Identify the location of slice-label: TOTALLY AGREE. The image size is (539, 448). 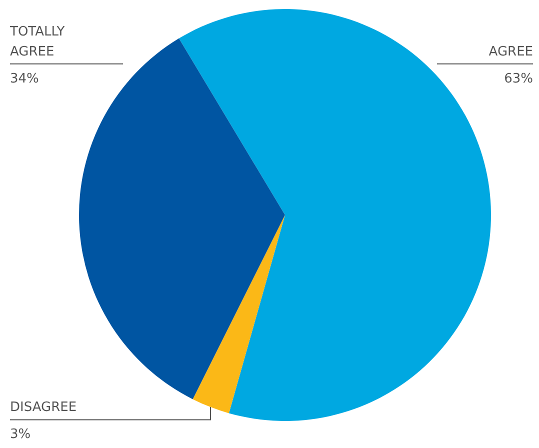
(37, 42).